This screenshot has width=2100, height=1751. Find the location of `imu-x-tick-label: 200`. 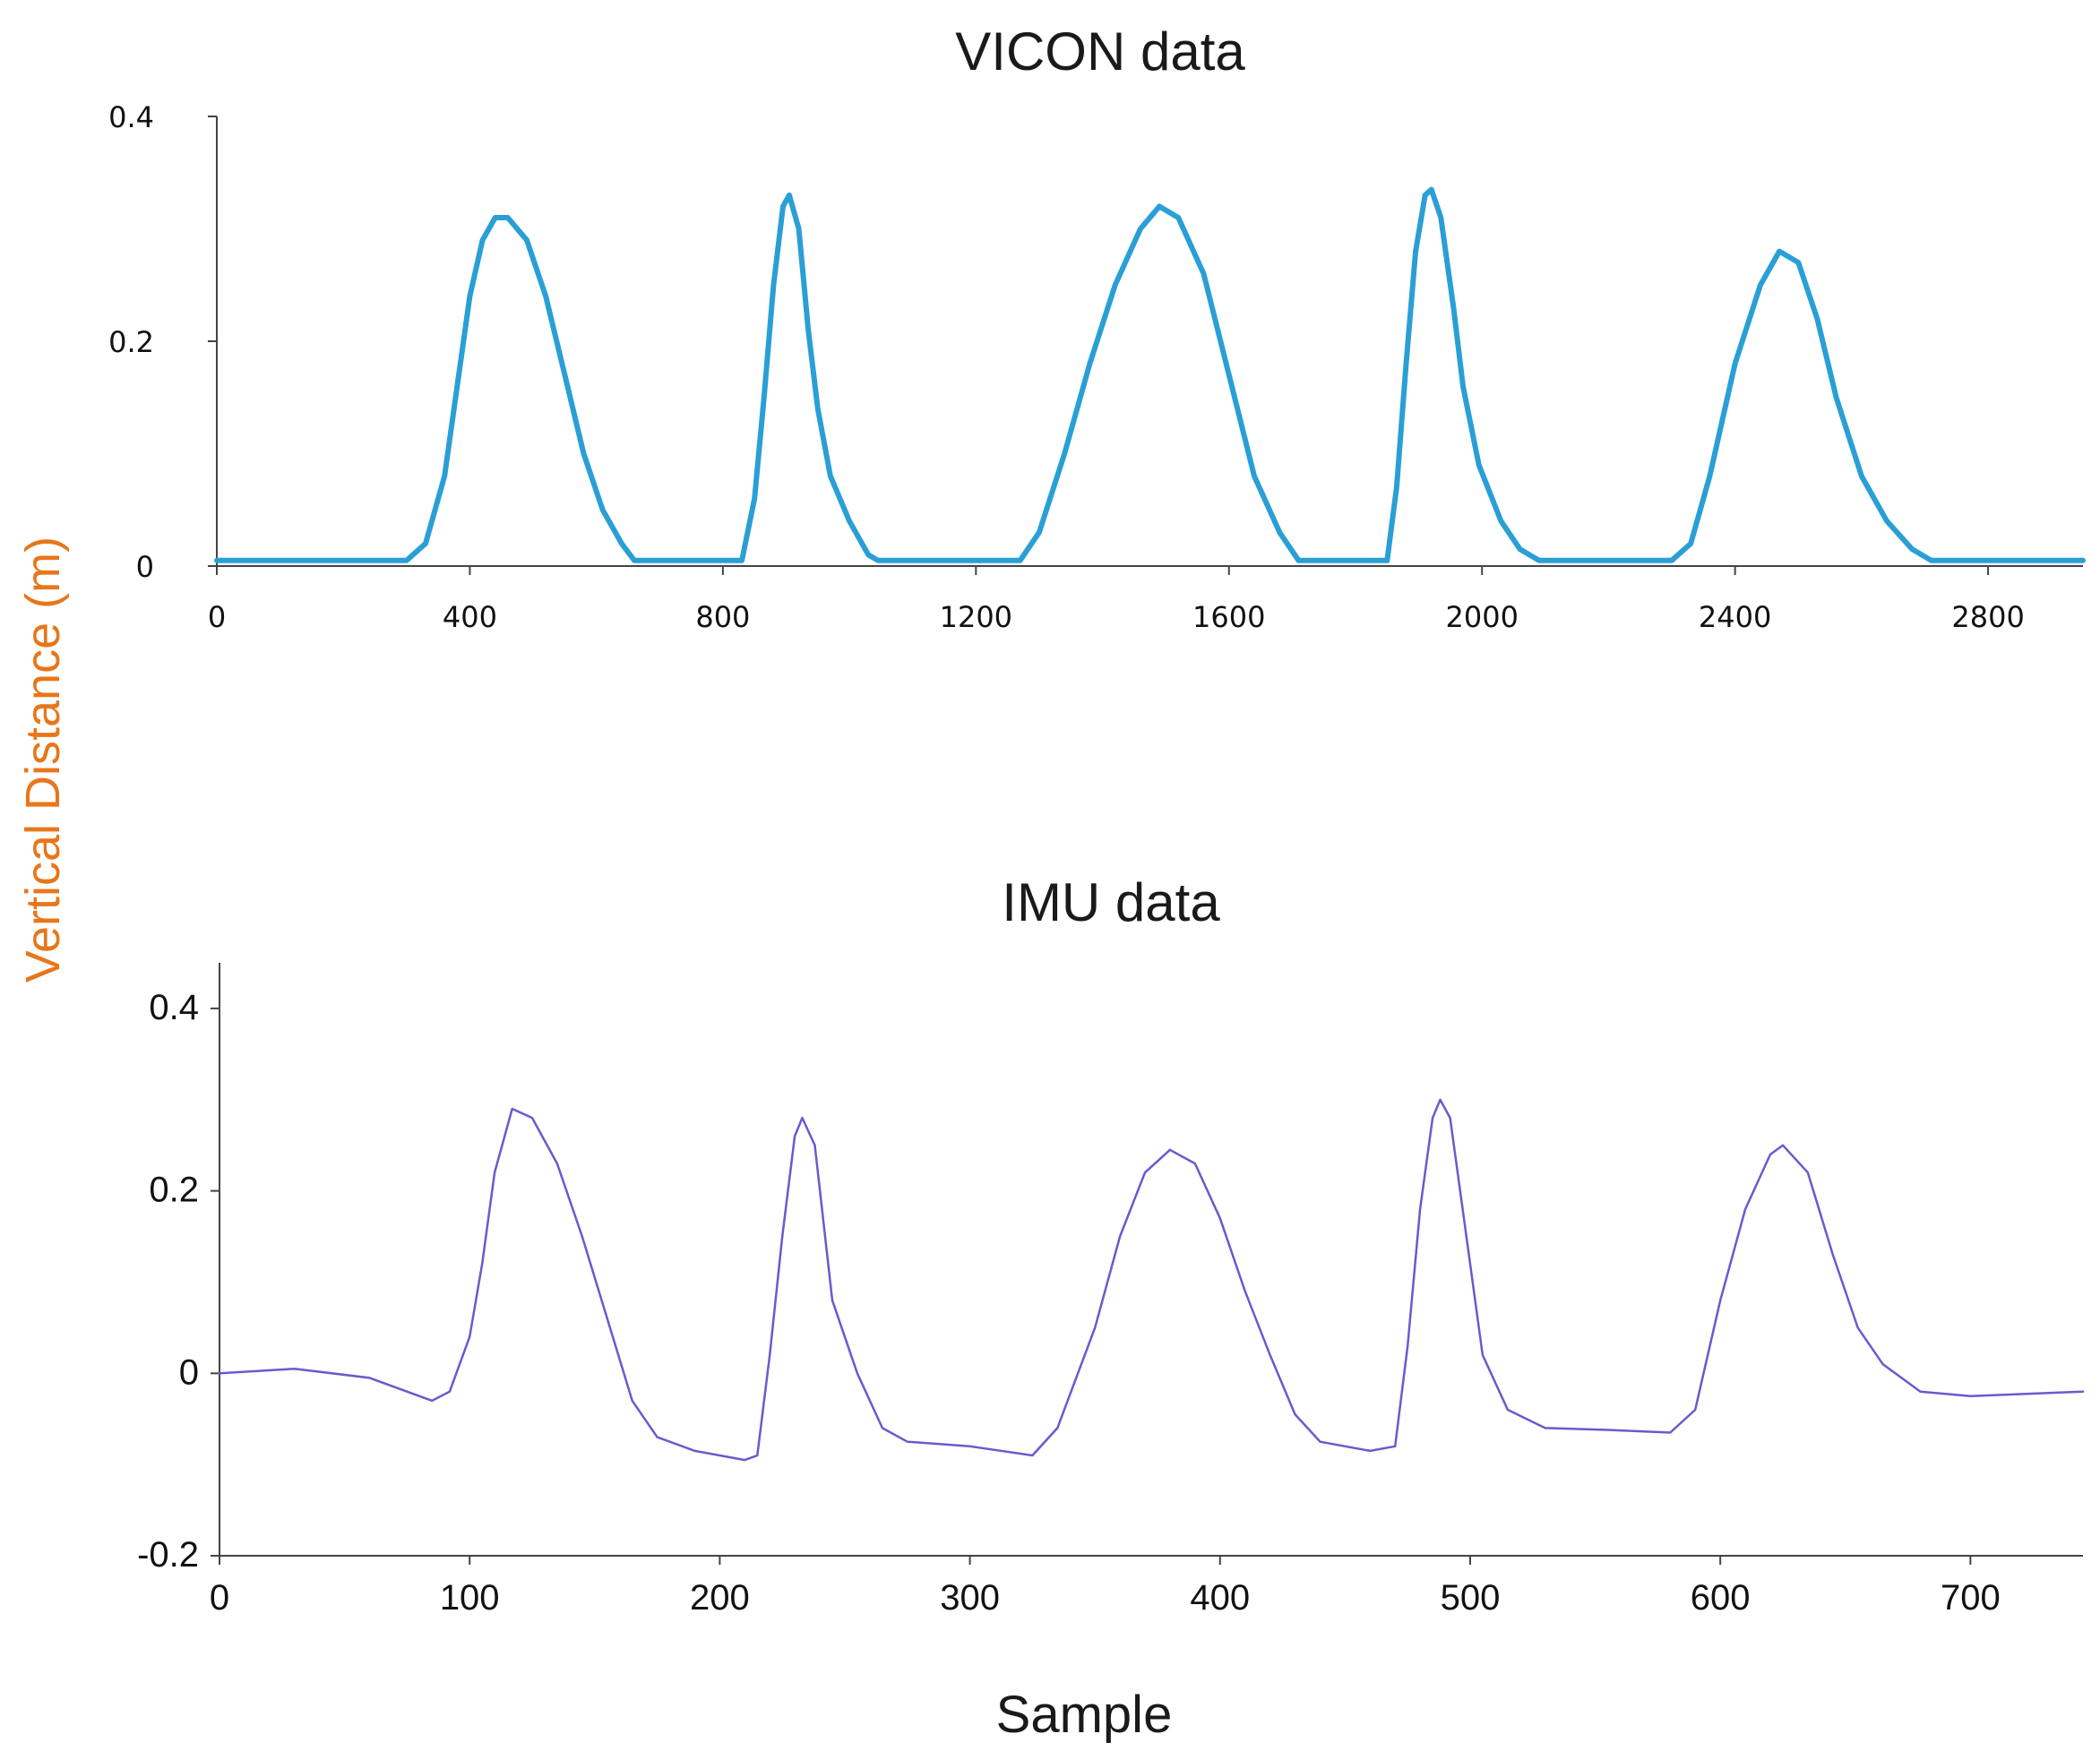

imu-x-tick-label: 200 is located at coordinates (720, 1598).